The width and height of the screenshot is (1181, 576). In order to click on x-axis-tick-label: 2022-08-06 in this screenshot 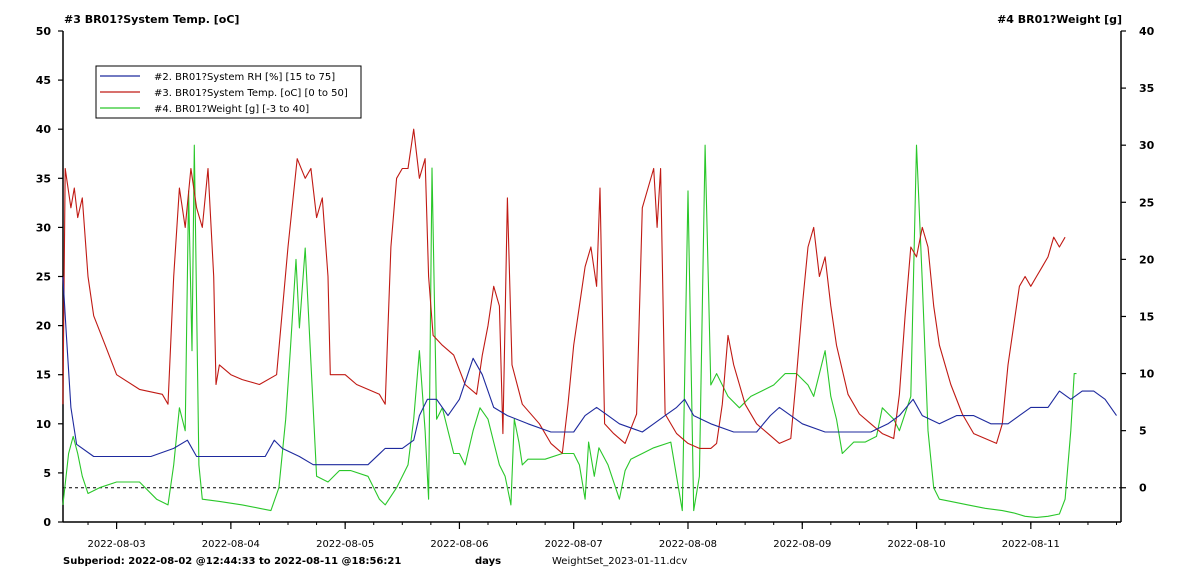, I will do `click(459, 544)`.